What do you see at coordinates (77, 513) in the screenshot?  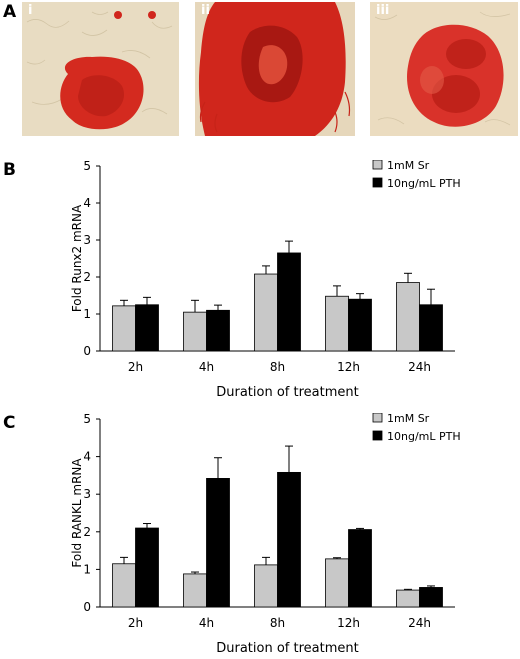 I see `y-axis-label: Fold RANKL mRNA` at bounding box center [77, 513].